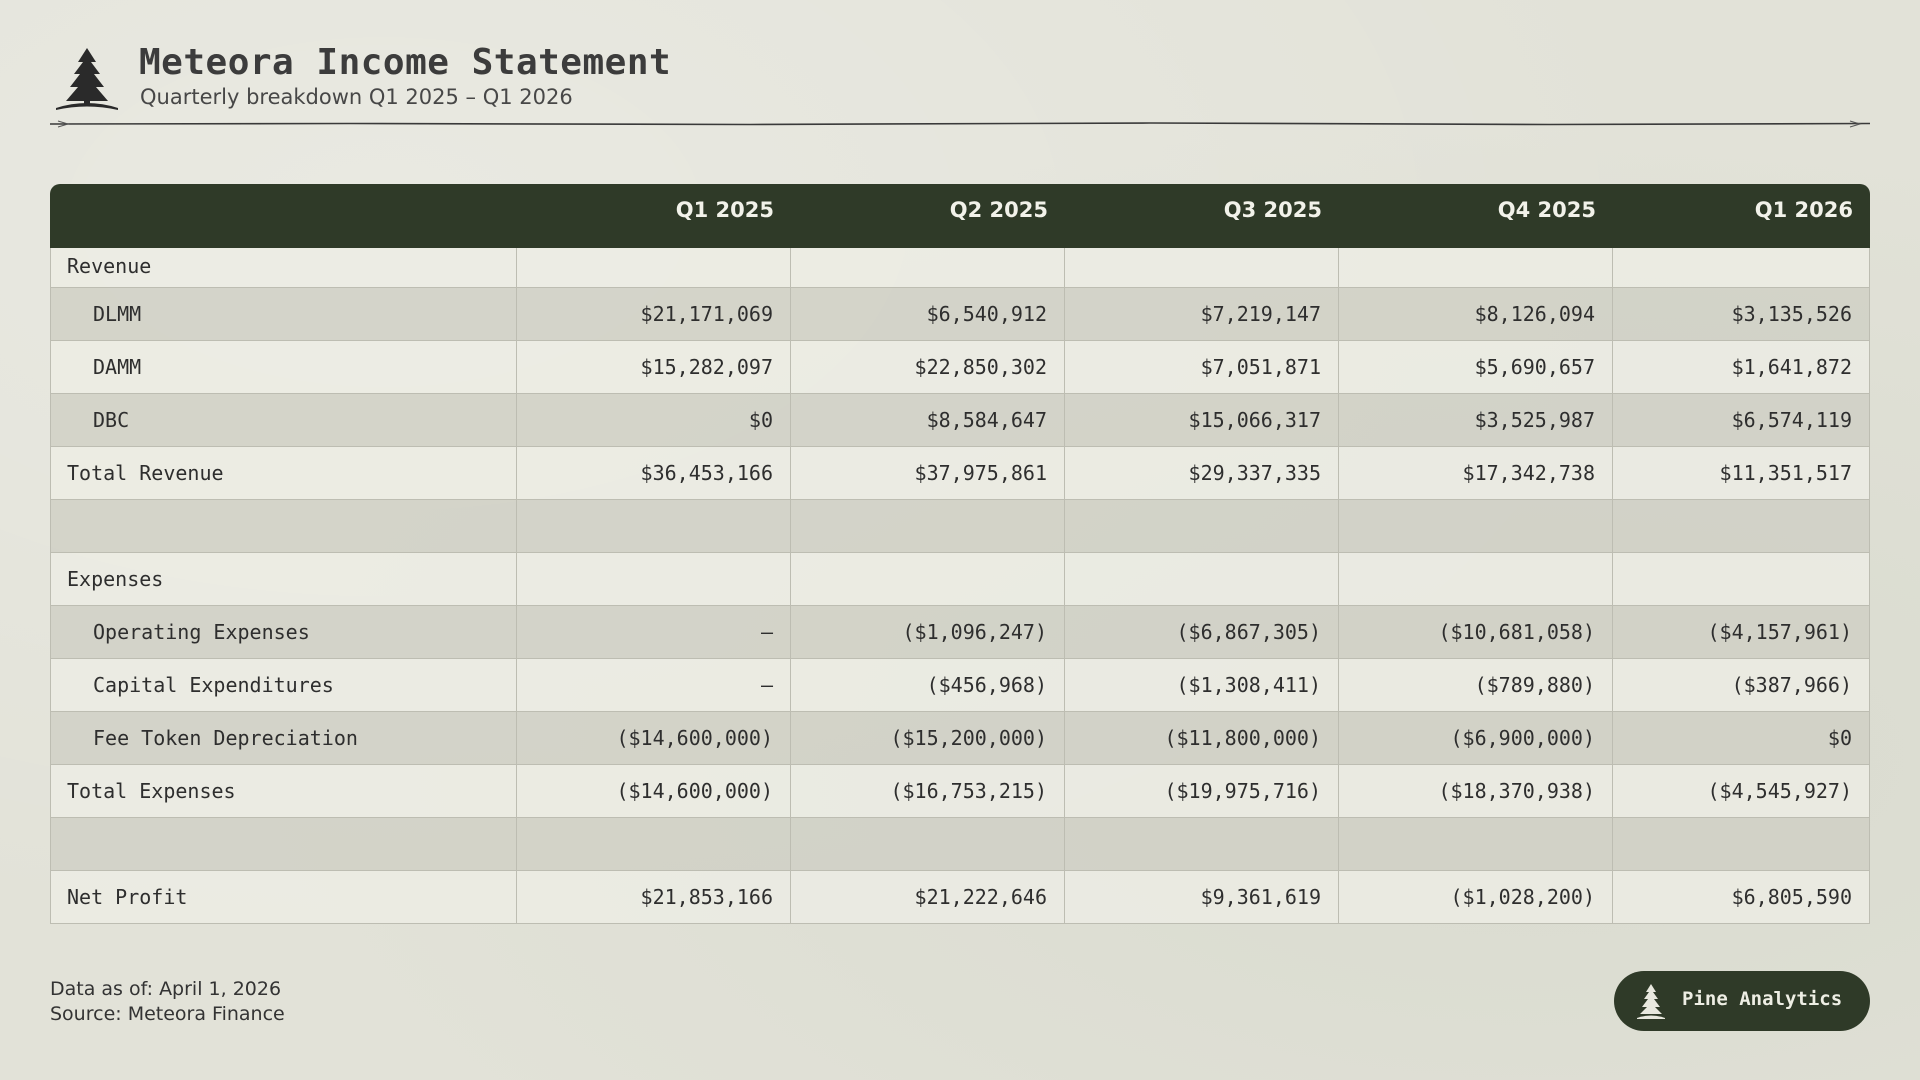 The width and height of the screenshot is (1920, 1080). What do you see at coordinates (167, 1014) in the screenshot?
I see `source-text: Source: Meteora Finance` at bounding box center [167, 1014].